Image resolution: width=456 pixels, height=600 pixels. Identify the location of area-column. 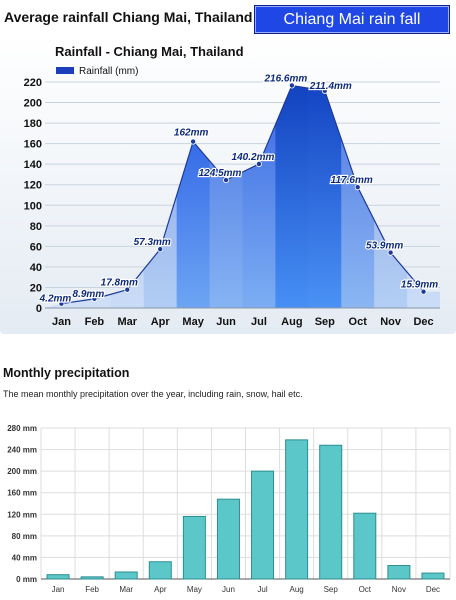
(292, 196).